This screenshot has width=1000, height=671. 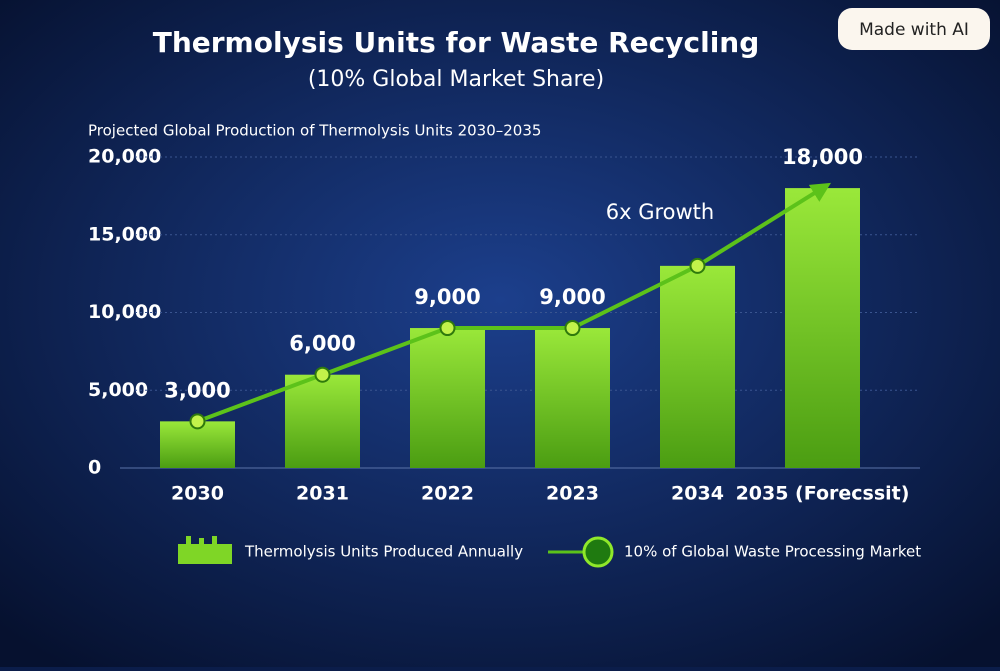 I want to click on badge: Made with AI, so click(x=914, y=30).